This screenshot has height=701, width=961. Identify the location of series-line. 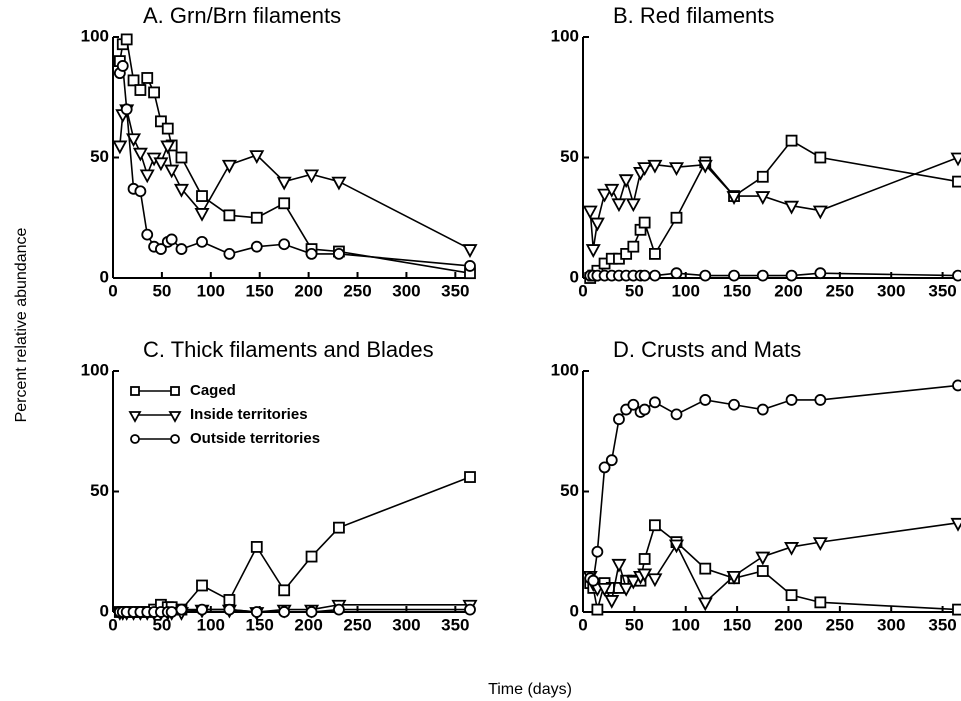
(295, 544).